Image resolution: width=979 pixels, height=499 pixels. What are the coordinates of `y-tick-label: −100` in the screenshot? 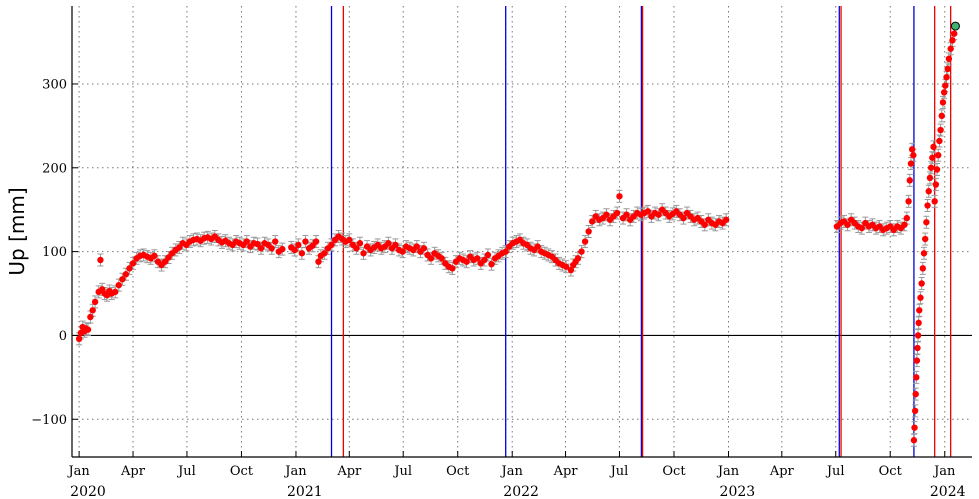 It's located at (49, 420).